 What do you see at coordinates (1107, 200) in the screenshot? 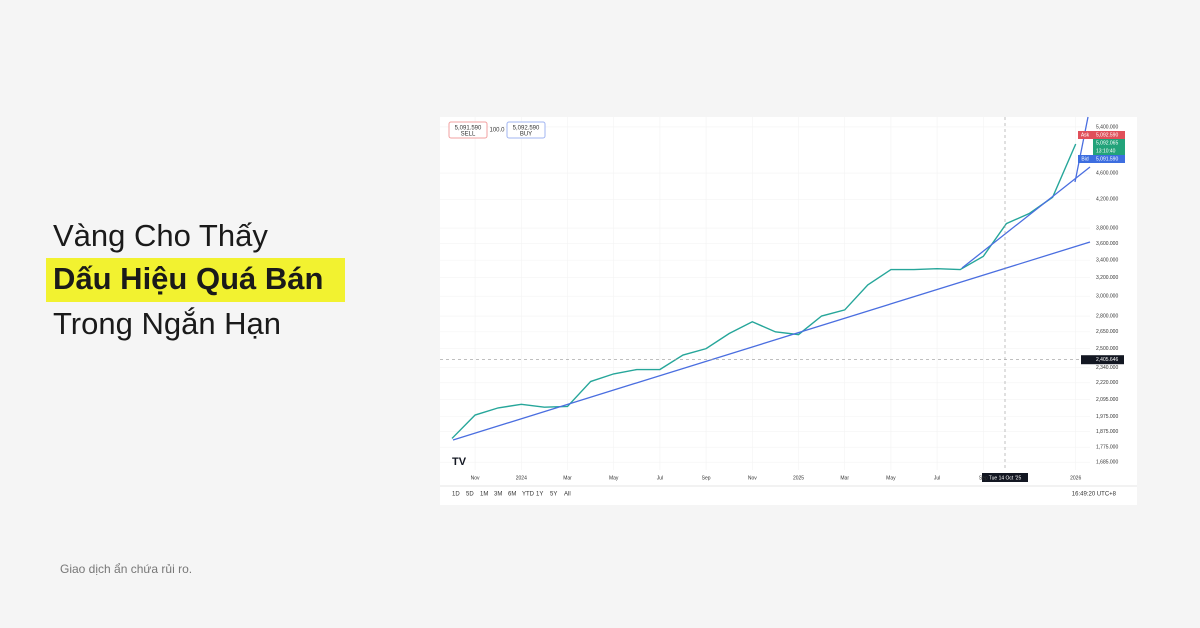
I see `y-tick-label: 4,200.000` at bounding box center [1107, 200].